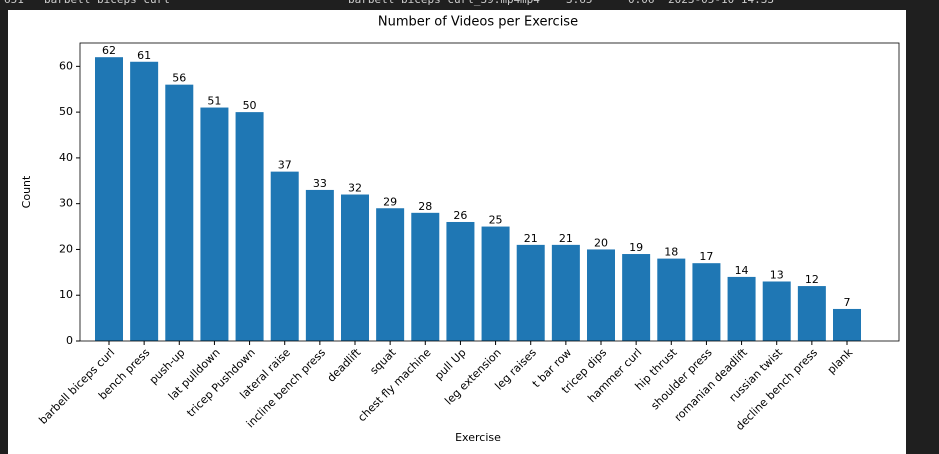 Image resolution: width=939 pixels, height=454 pixels. I want to click on value-label: 18, so click(671, 252).